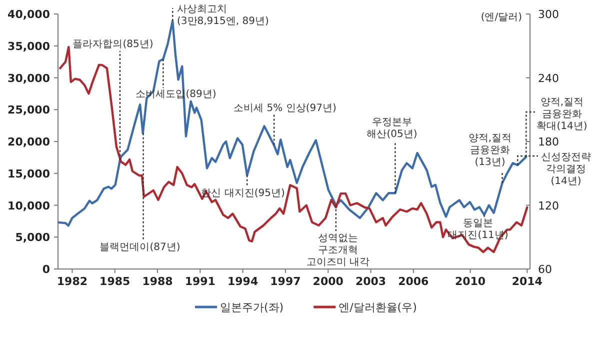 This screenshot has width=600, height=337. Describe the element at coordinates (252, 307) in the screenshot. I see `legend-label: 일본주가(좌)` at that location.